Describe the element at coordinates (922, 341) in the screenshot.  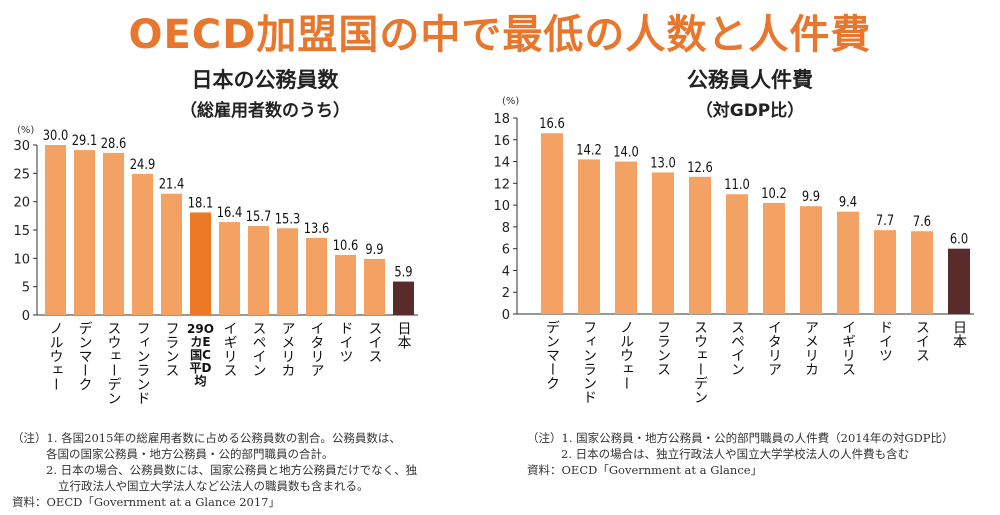
I see `x-category-label: スイス` at that location.